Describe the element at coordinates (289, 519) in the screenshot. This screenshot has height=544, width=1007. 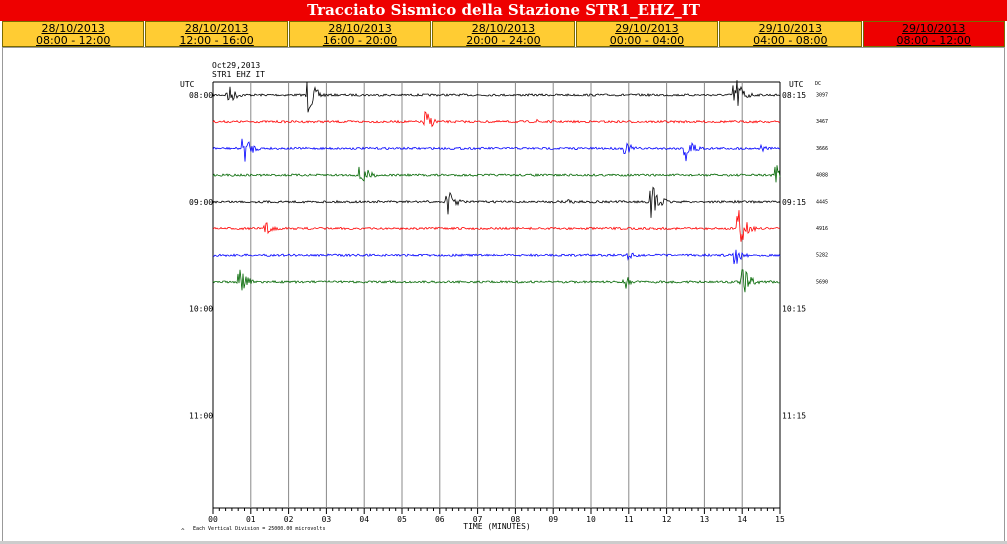
I see `x-tick-label: 02` at that location.